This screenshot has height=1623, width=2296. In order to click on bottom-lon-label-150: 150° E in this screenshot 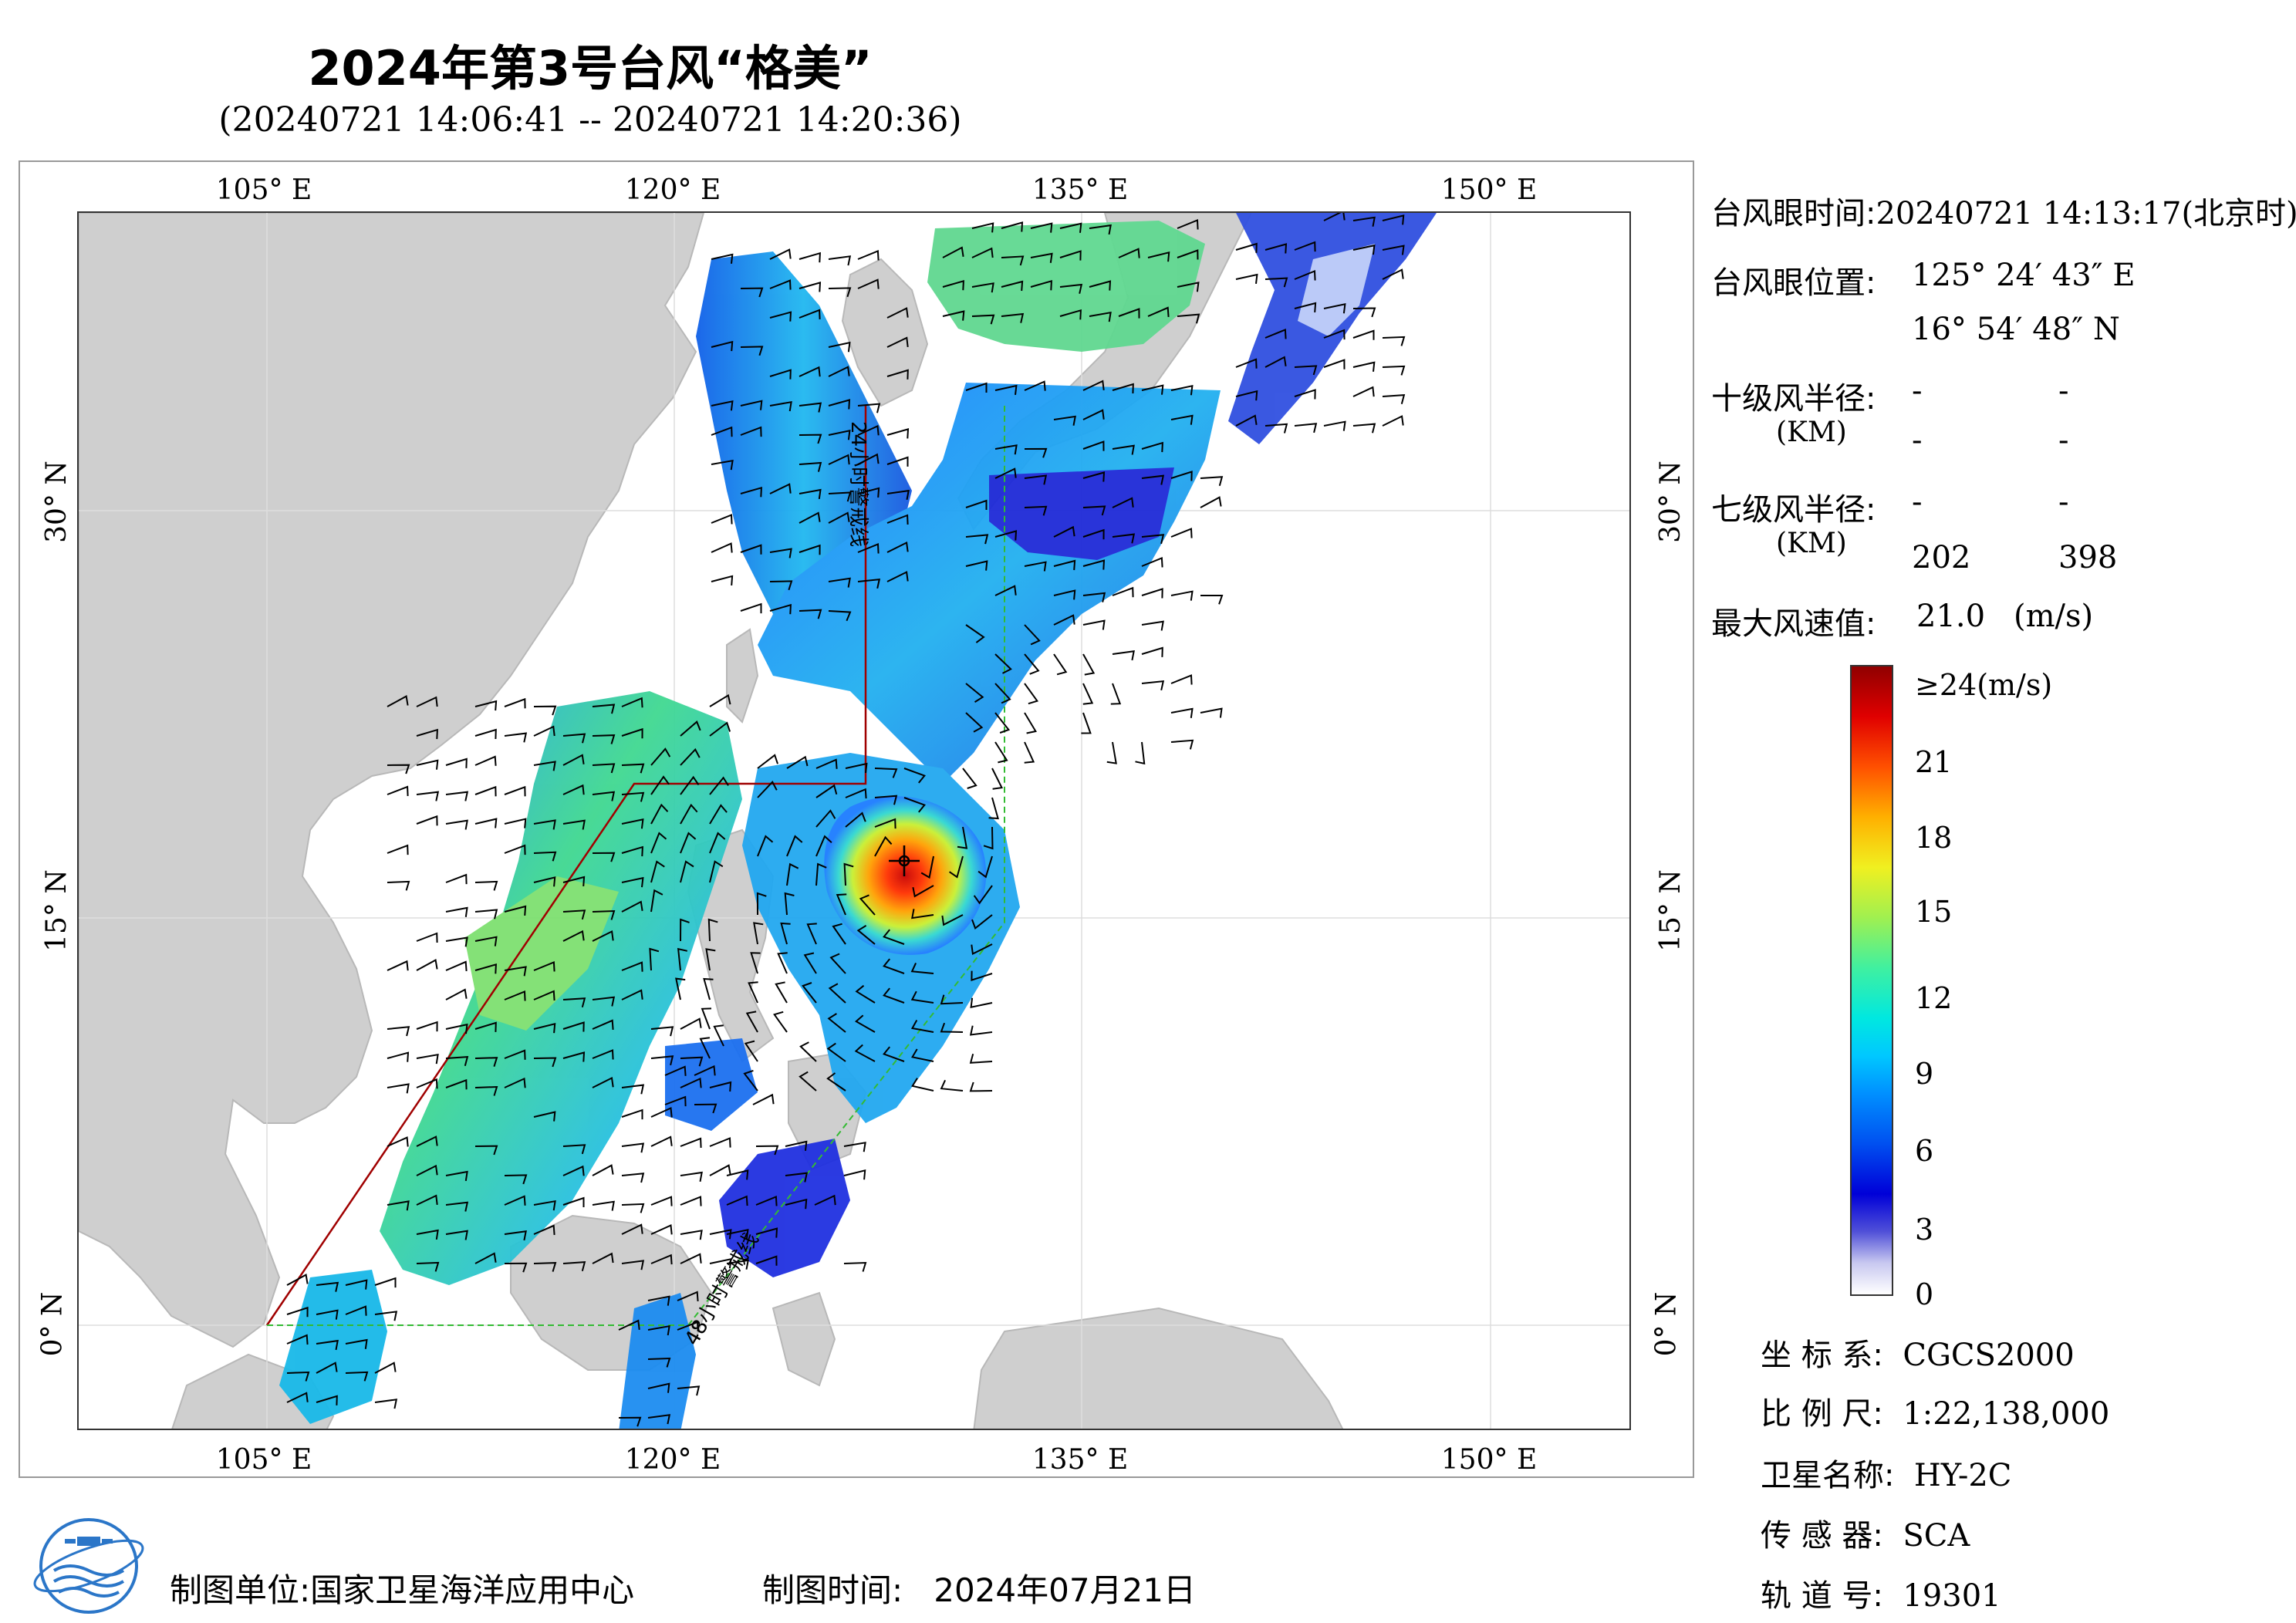, I will do `click(1489, 1460)`.